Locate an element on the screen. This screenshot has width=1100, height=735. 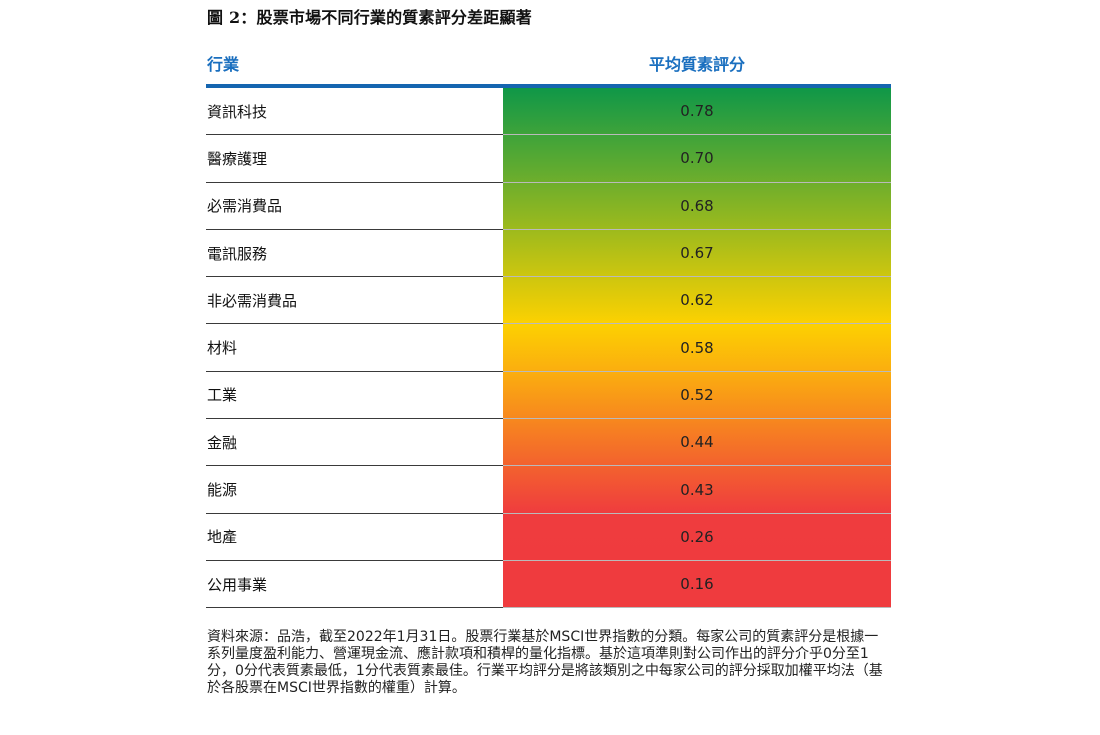
sector-label: 必需消費品 is located at coordinates (245, 206).